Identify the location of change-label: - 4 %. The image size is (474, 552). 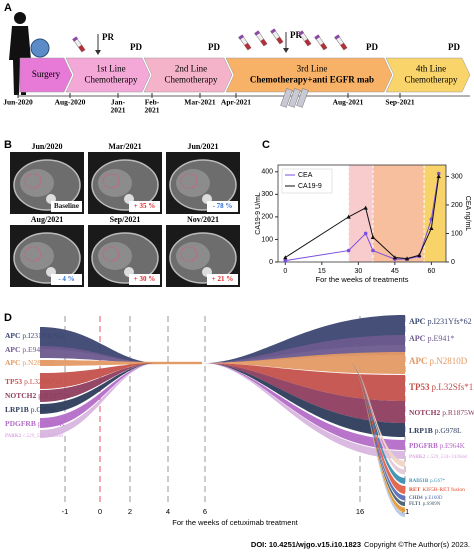
(66, 279).